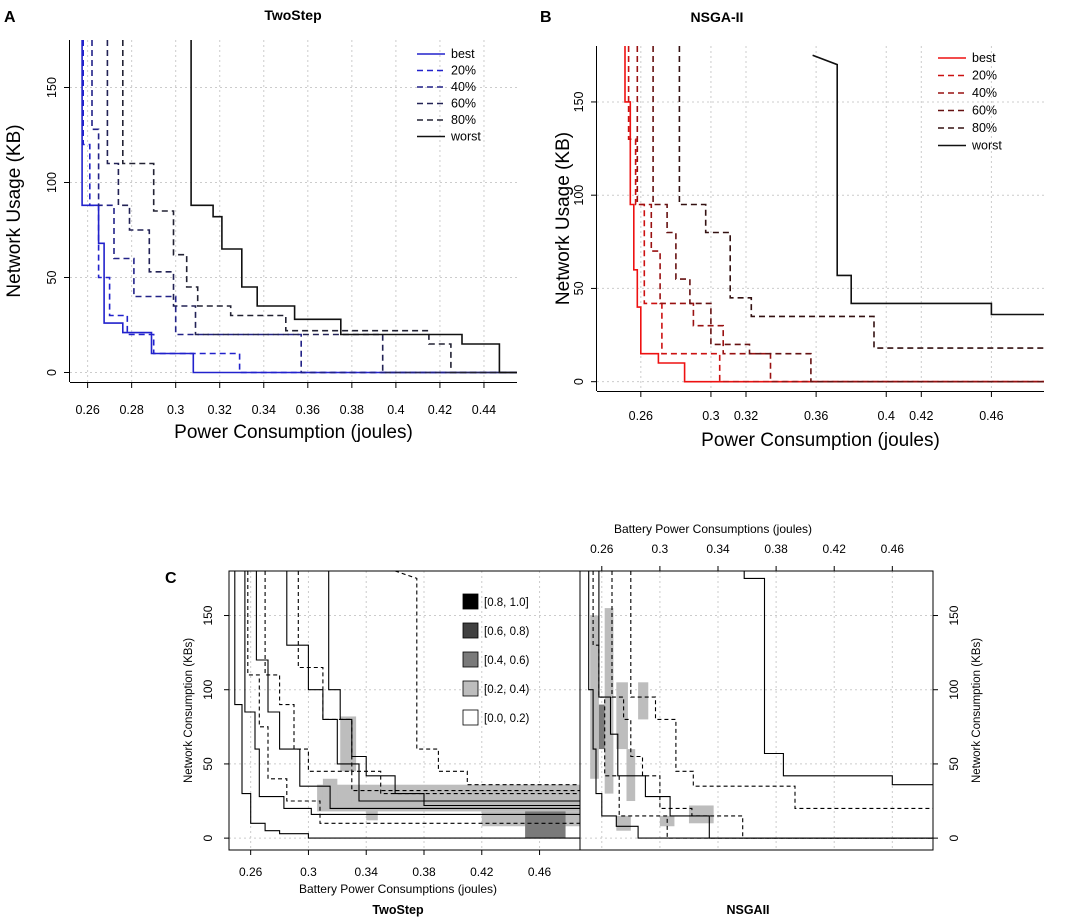  I want to click on x-tick-label-c-top: 0.42, so click(835, 549).